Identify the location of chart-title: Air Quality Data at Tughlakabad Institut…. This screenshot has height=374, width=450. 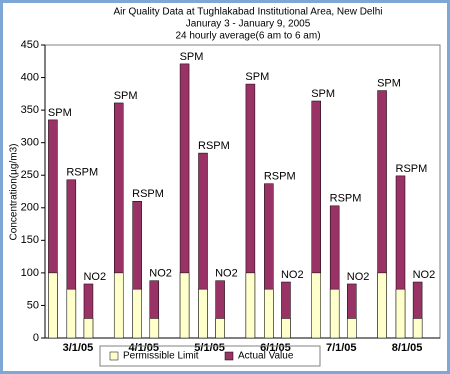
(247, 12).